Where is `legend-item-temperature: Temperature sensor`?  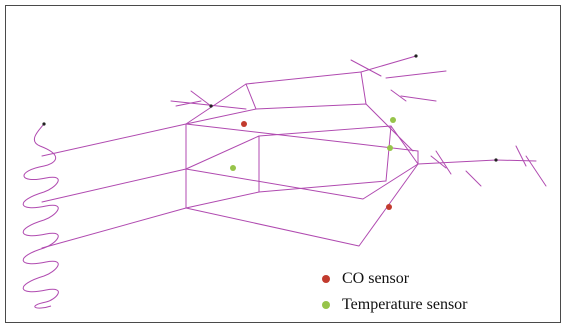
legend-item-temperature: Temperature sensor is located at coordinates (395, 305).